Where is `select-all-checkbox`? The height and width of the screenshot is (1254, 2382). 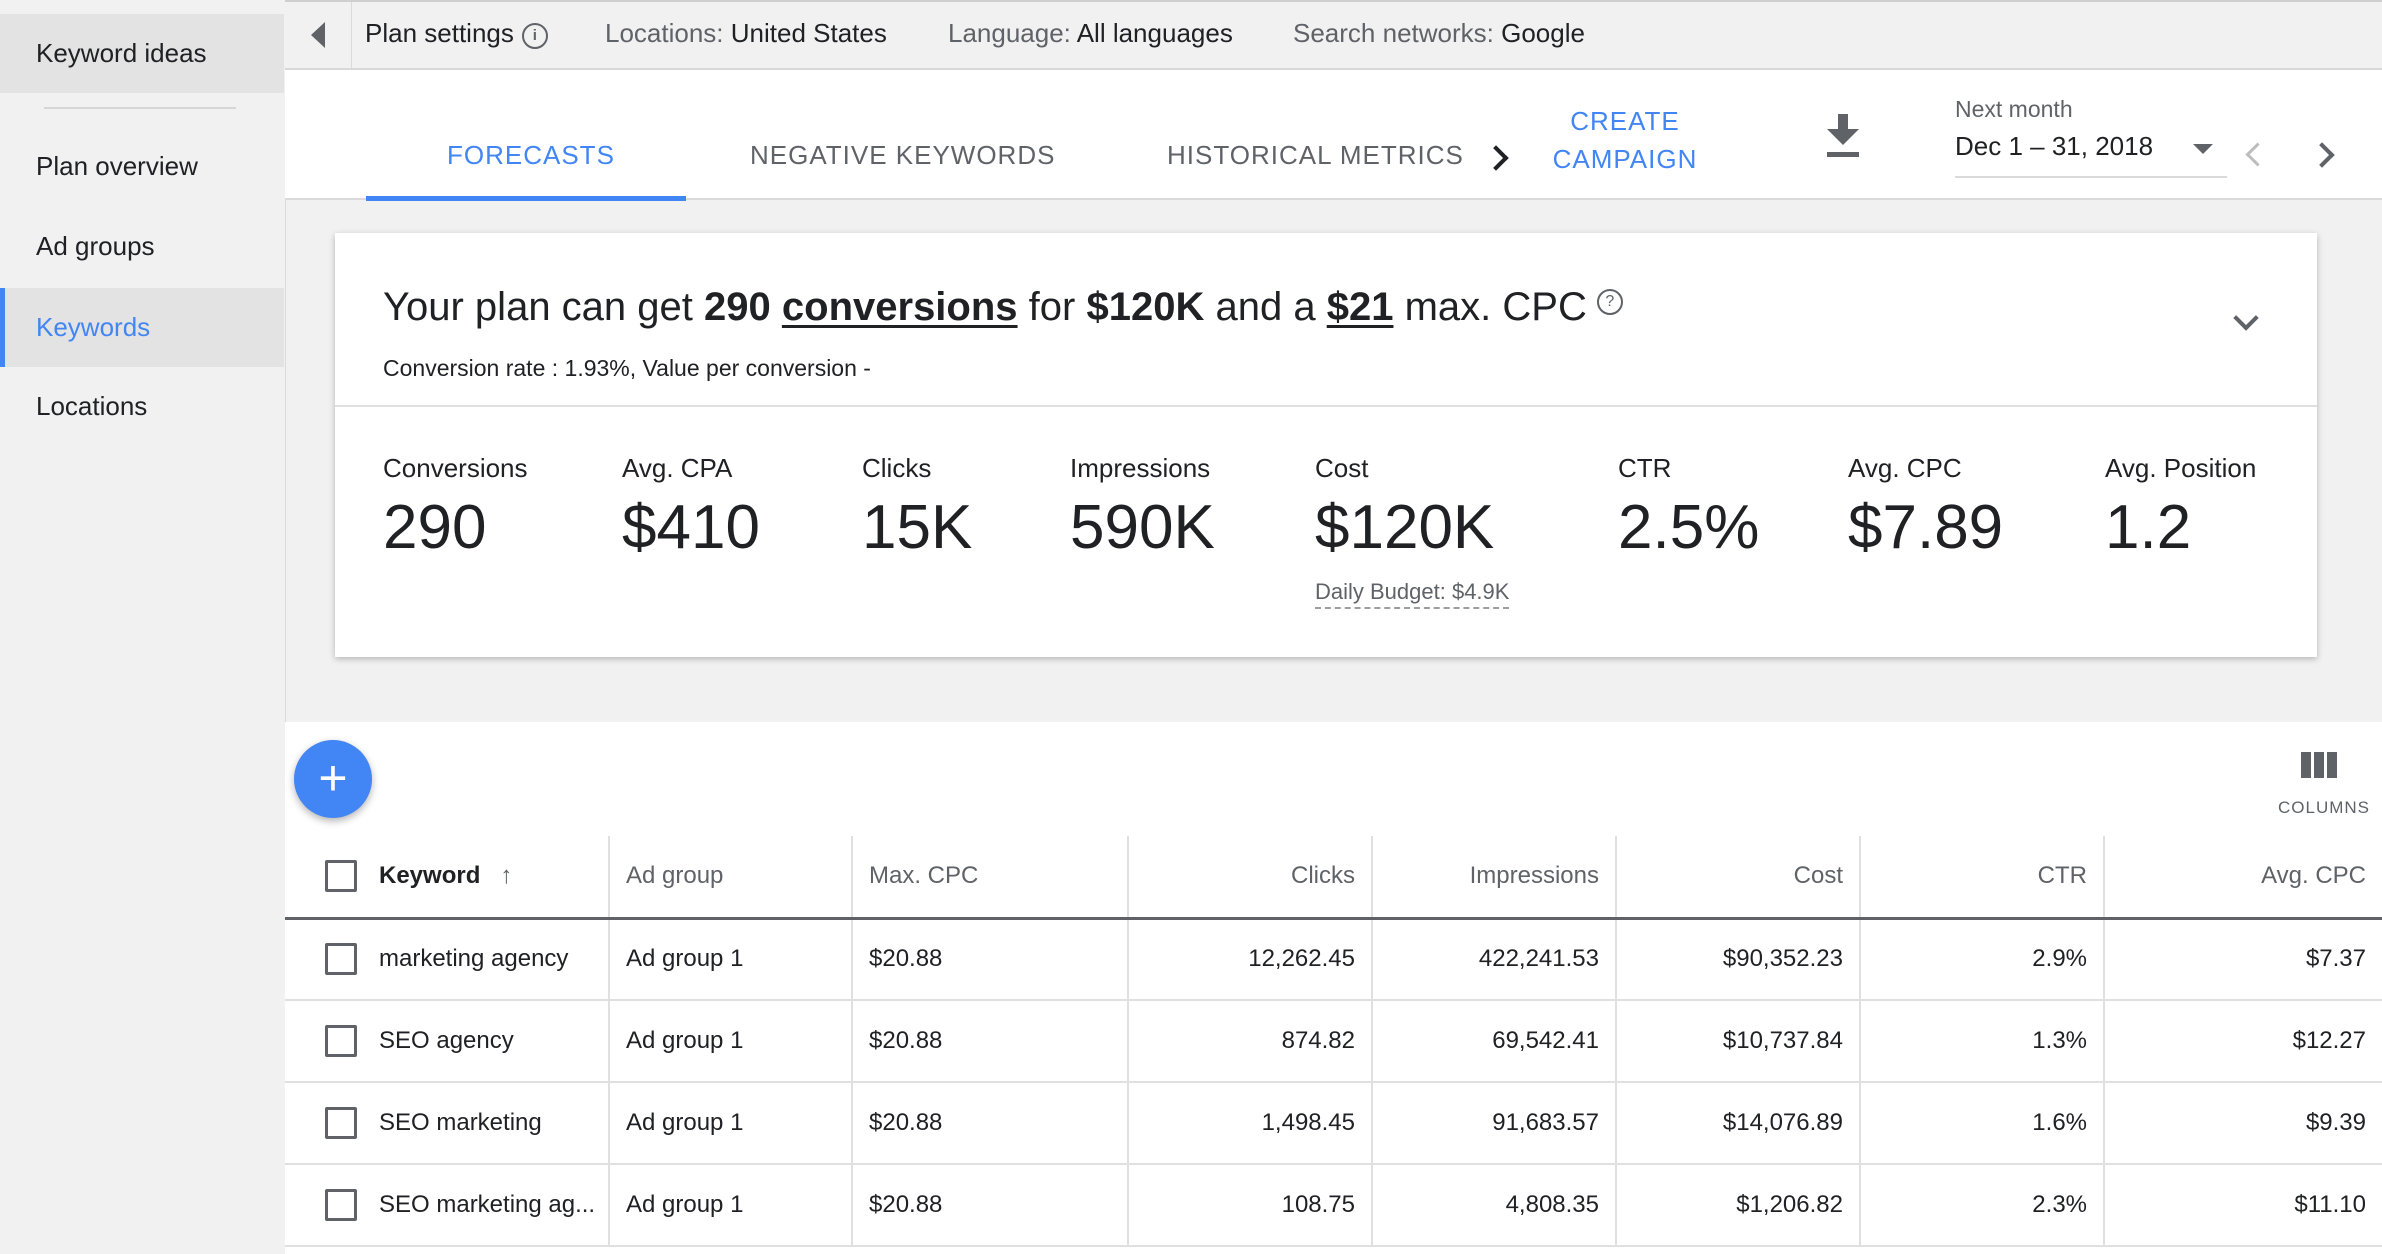 select-all-checkbox is located at coordinates (324, 878).